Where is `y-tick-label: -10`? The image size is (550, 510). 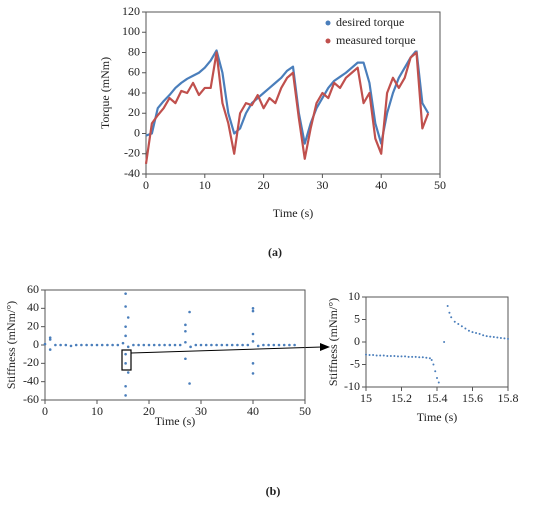
y-tick-label: -10 is located at coordinates (352, 386).